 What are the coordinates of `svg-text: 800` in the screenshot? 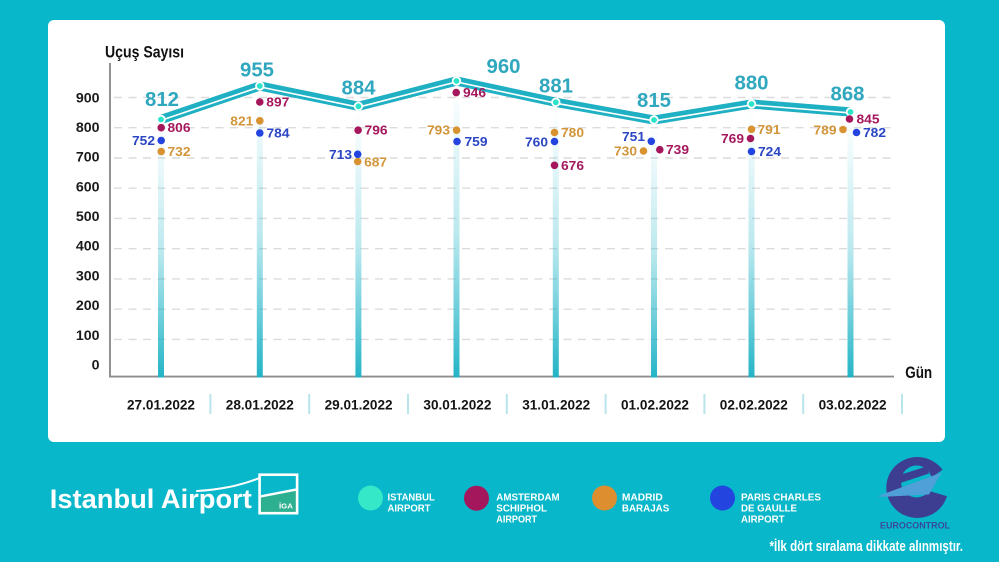 It's located at (88, 128).